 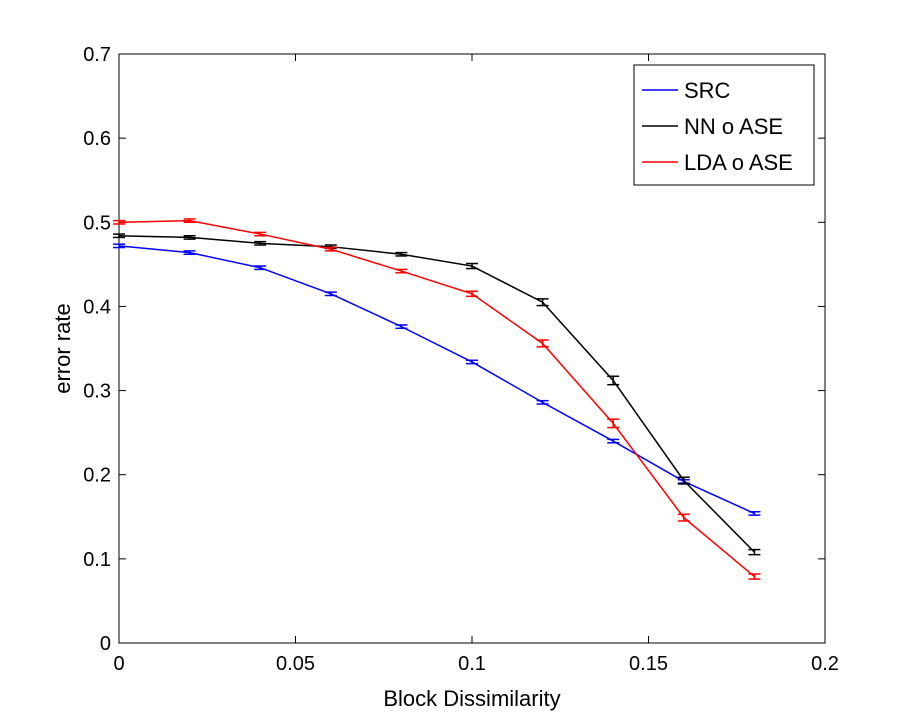 What do you see at coordinates (472, 664) in the screenshot?
I see `x-tick-label: 0.1` at bounding box center [472, 664].